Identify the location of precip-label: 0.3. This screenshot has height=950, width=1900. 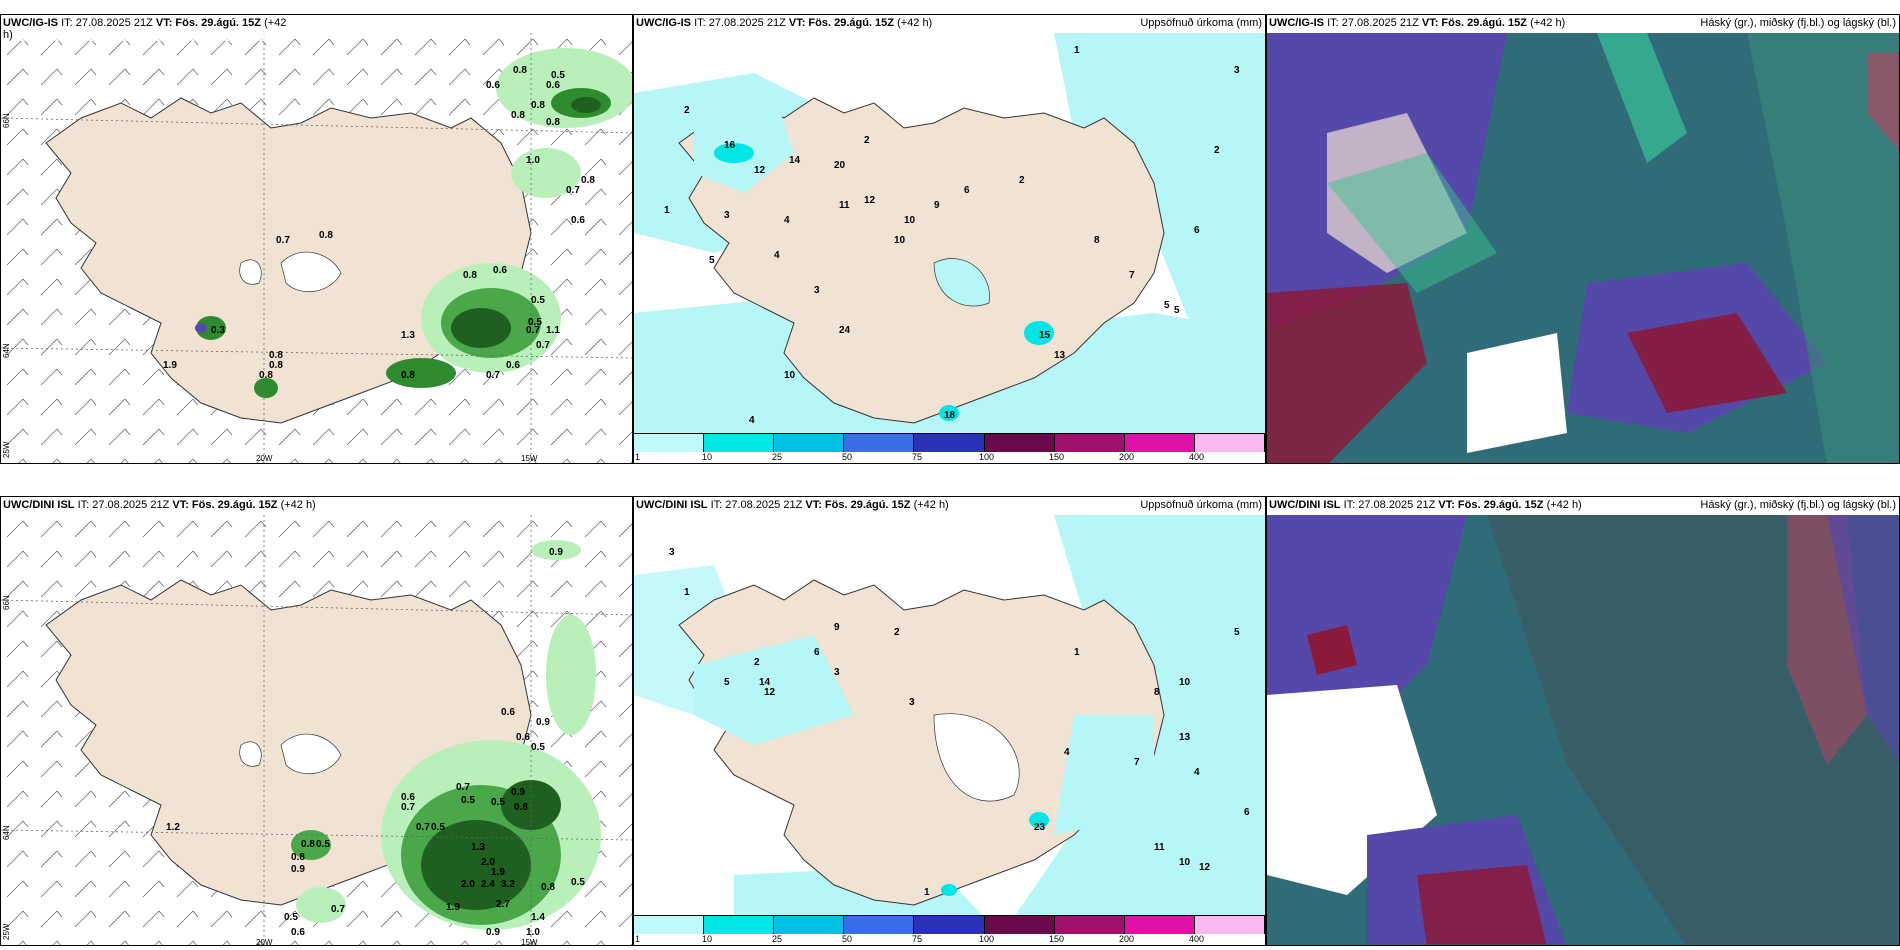
(218, 330).